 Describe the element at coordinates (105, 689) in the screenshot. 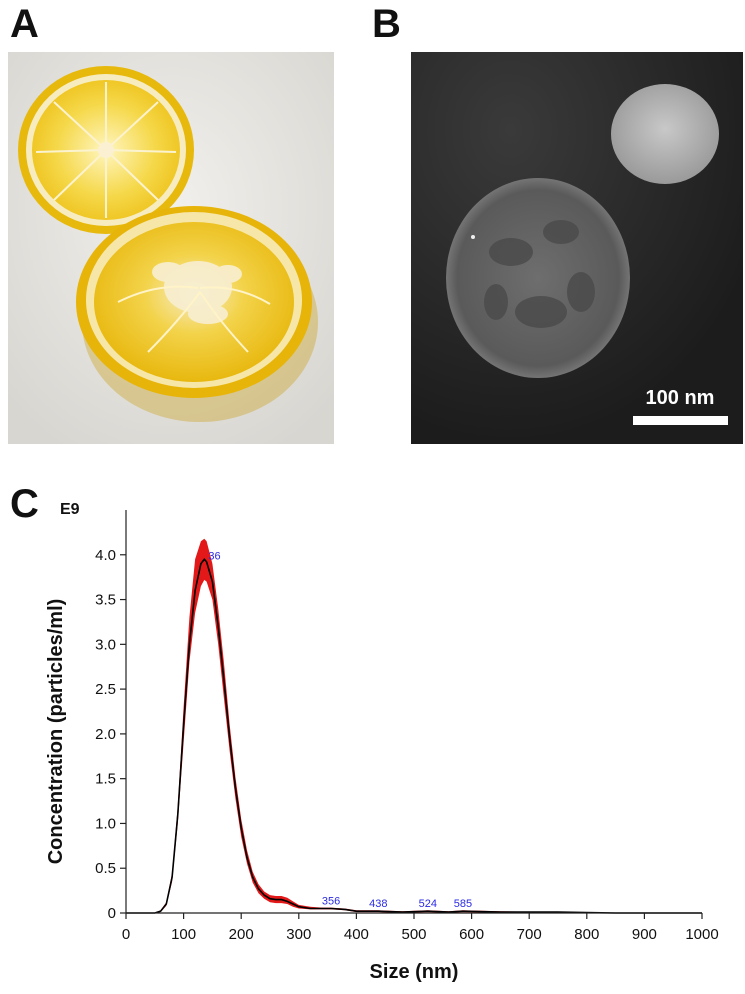

I see `y-tick-label: 2.5` at that location.